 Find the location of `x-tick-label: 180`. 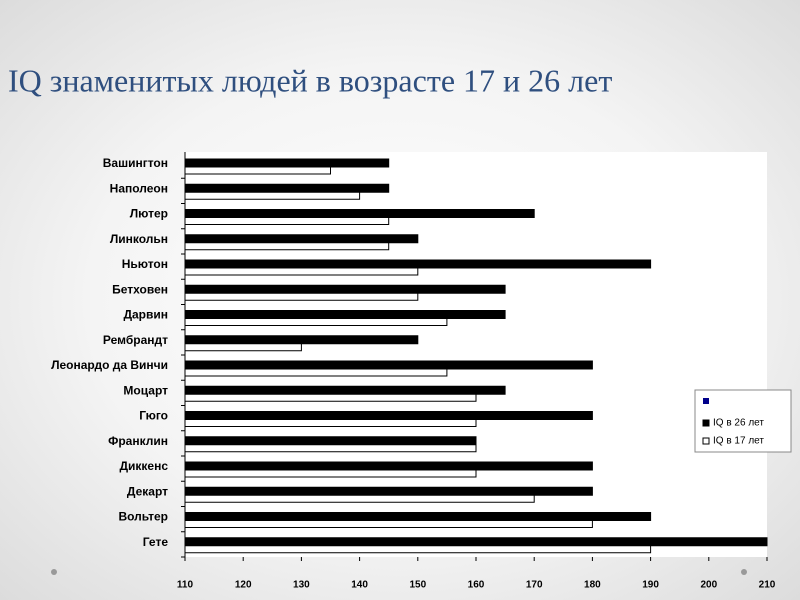

x-tick-label: 180 is located at coordinates (592, 585).